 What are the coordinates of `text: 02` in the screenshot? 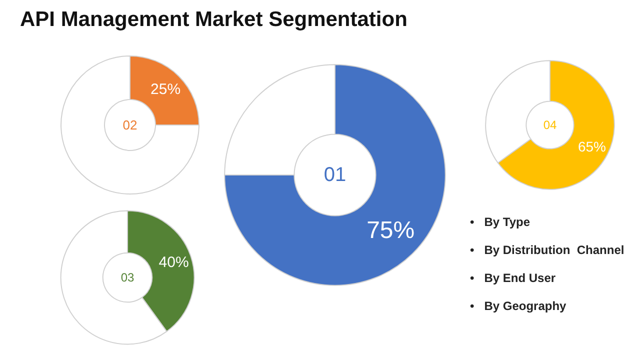 It's located at (130, 125).